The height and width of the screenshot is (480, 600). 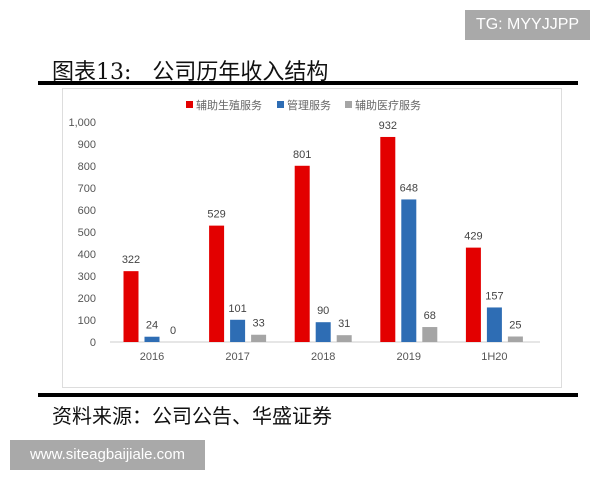 What do you see at coordinates (388, 126) in the screenshot?
I see `data-label: 932` at bounding box center [388, 126].